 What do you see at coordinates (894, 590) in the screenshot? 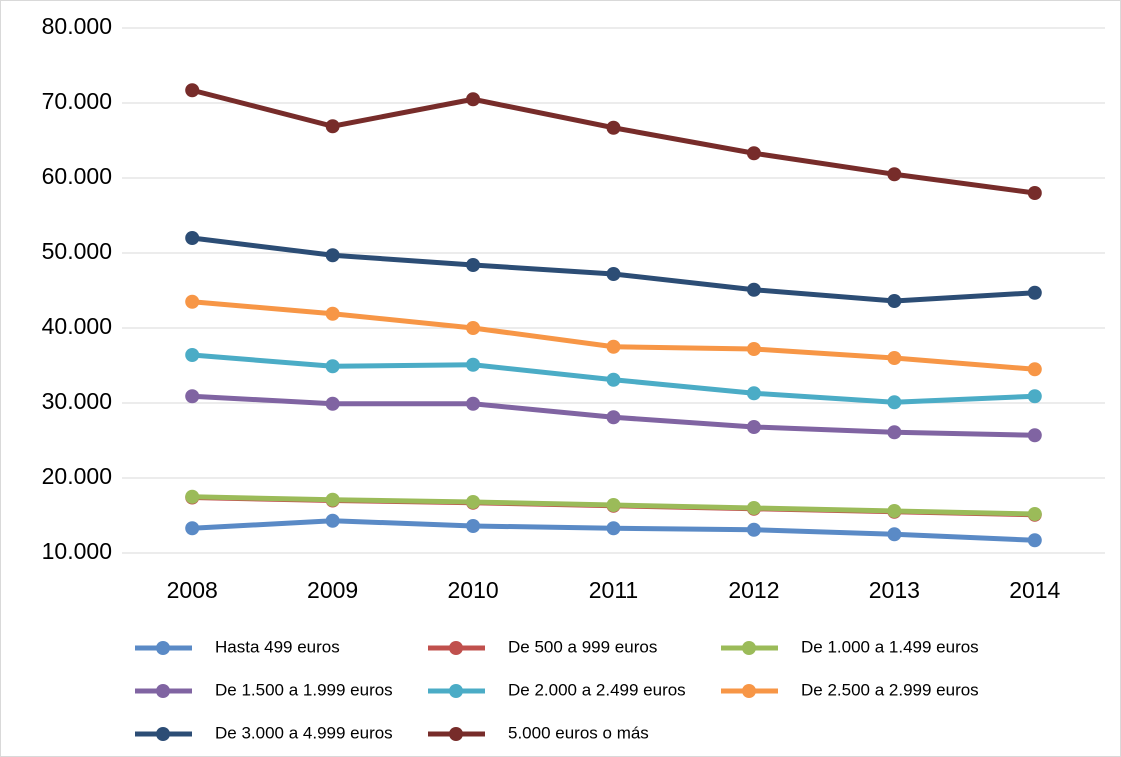
I see `x-tick-label: 2013` at bounding box center [894, 590].